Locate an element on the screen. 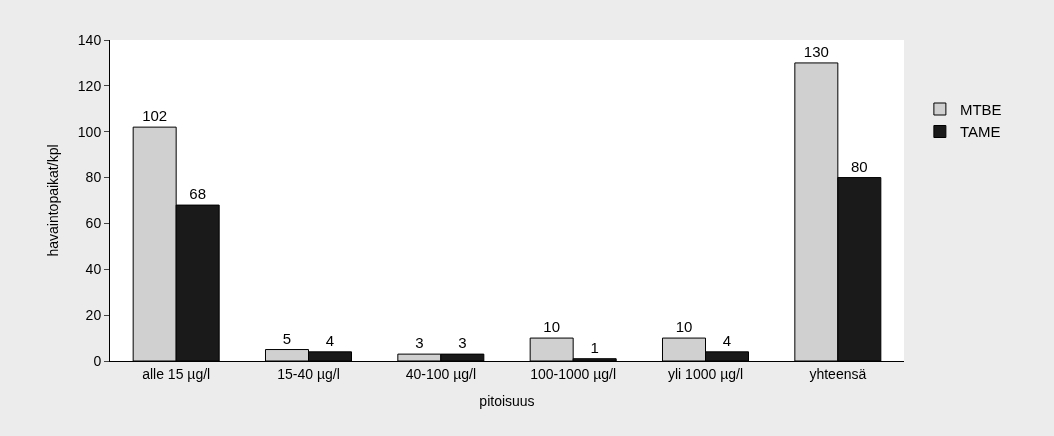 The width and height of the screenshot is (1054, 436). data-label: 130 is located at coordinates (816, 51).